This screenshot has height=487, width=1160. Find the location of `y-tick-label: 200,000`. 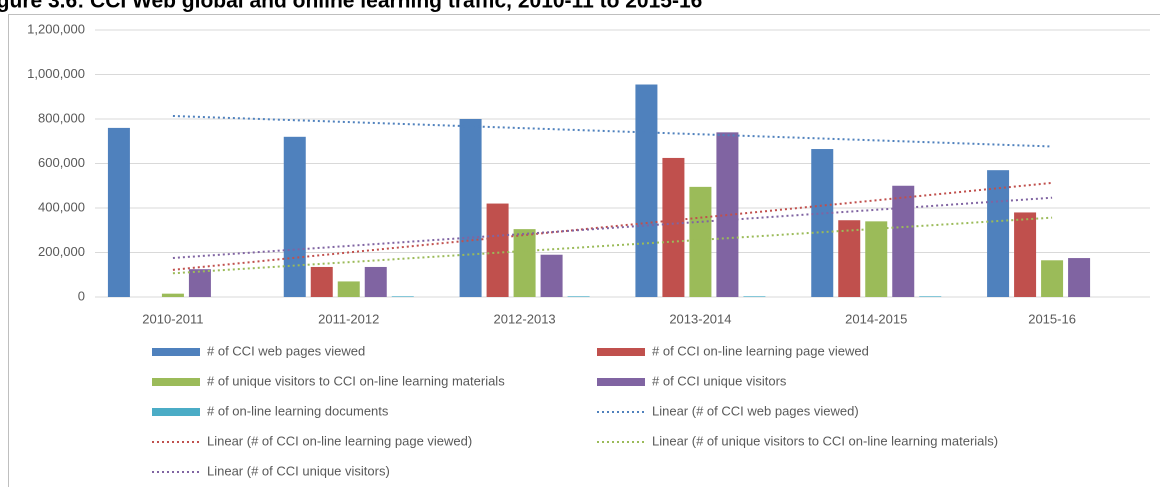

y-tick-label: 200,000 is located at coordinates (61, 251).